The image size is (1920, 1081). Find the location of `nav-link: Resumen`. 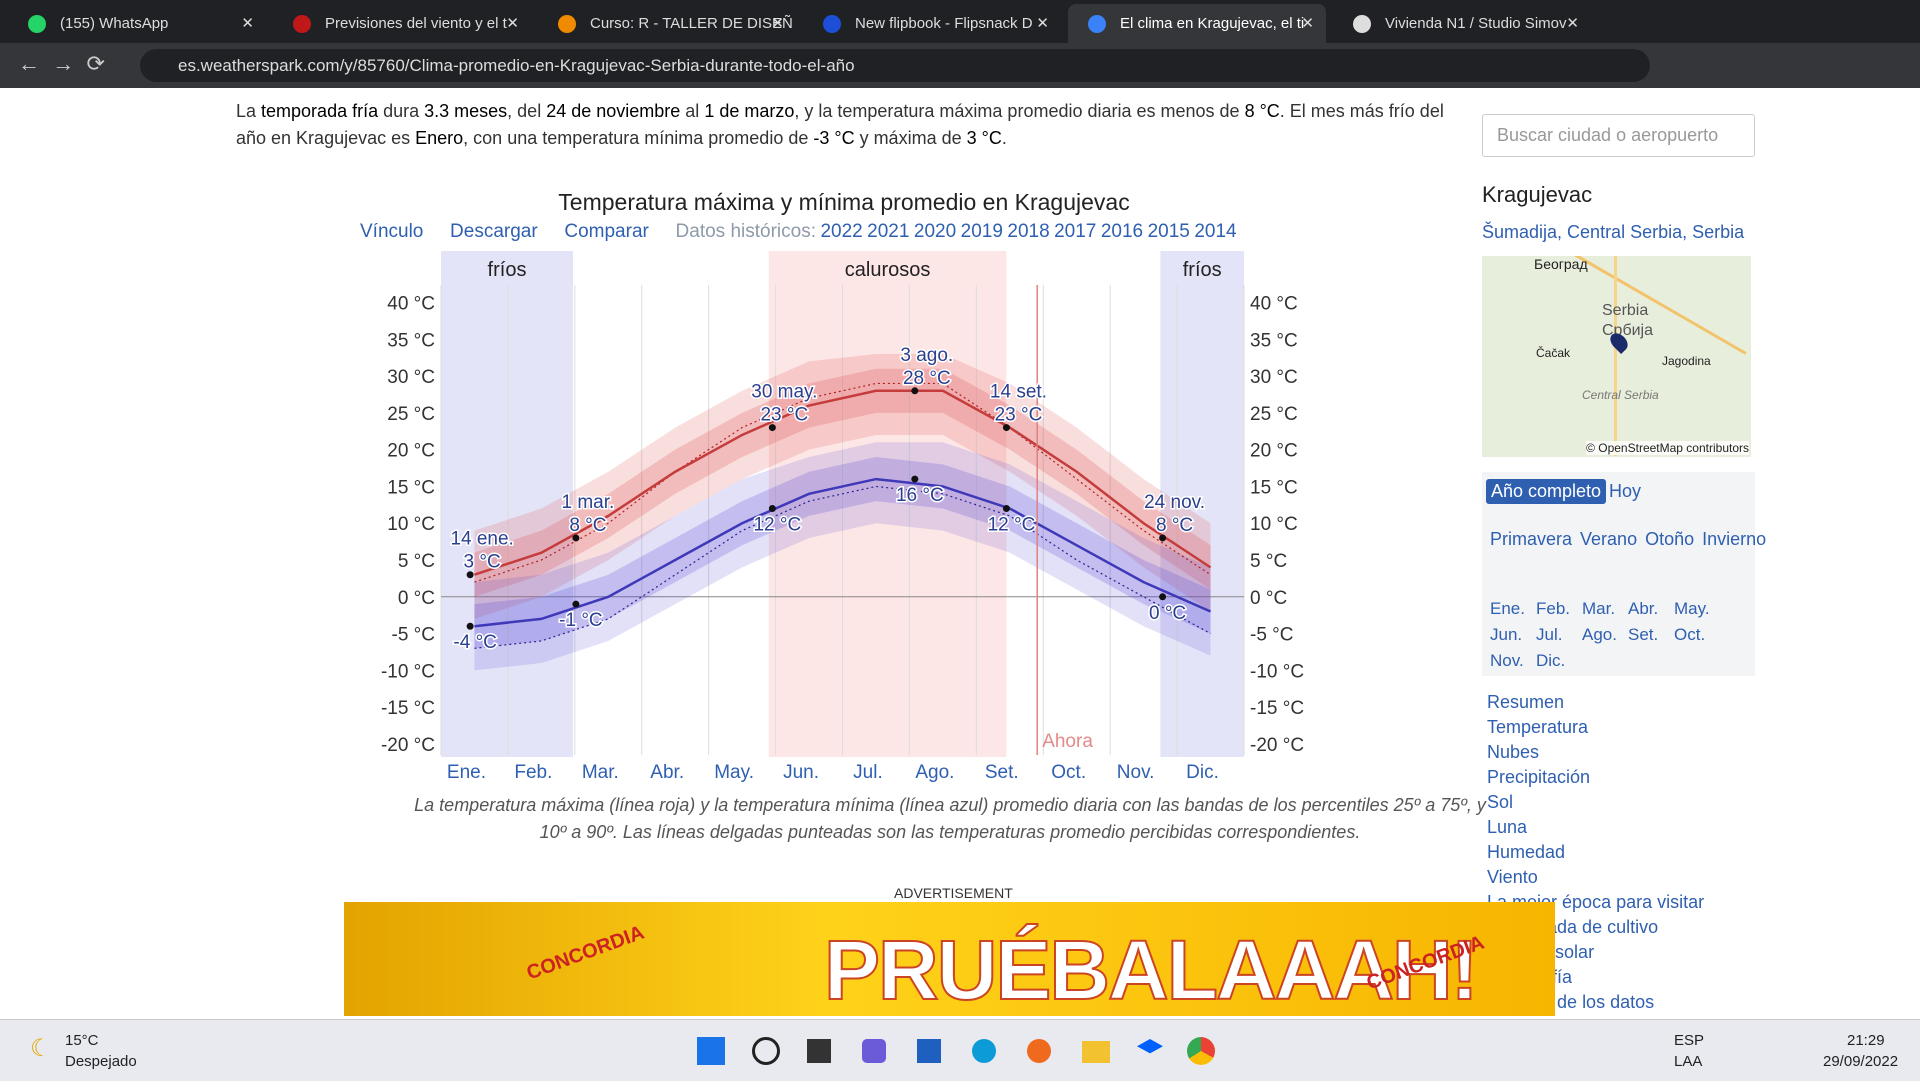

nav-link: Resumen is located at coordinates (1526, 702).